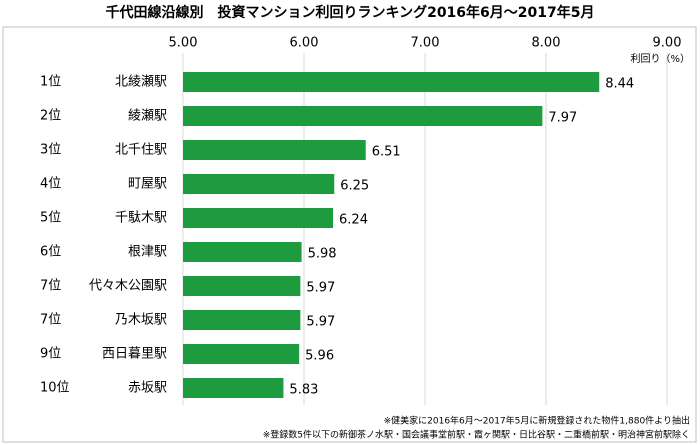 The width and height of the screenshot is (700, 445). I want to click on y-tick-label: 北千住駅, so click(141, 150).